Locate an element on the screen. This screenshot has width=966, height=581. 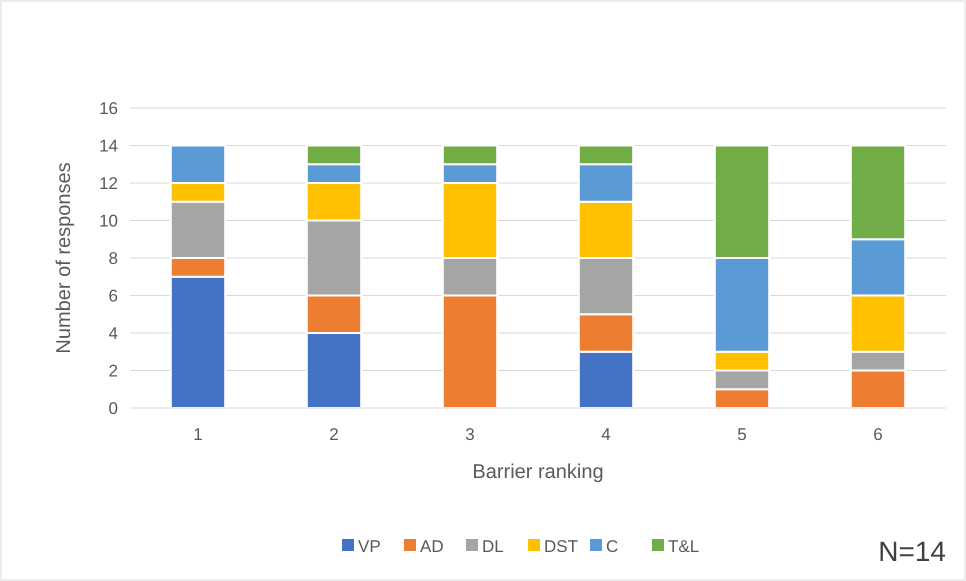
y-tick-label: 6 is located at coordinates (113, 296).